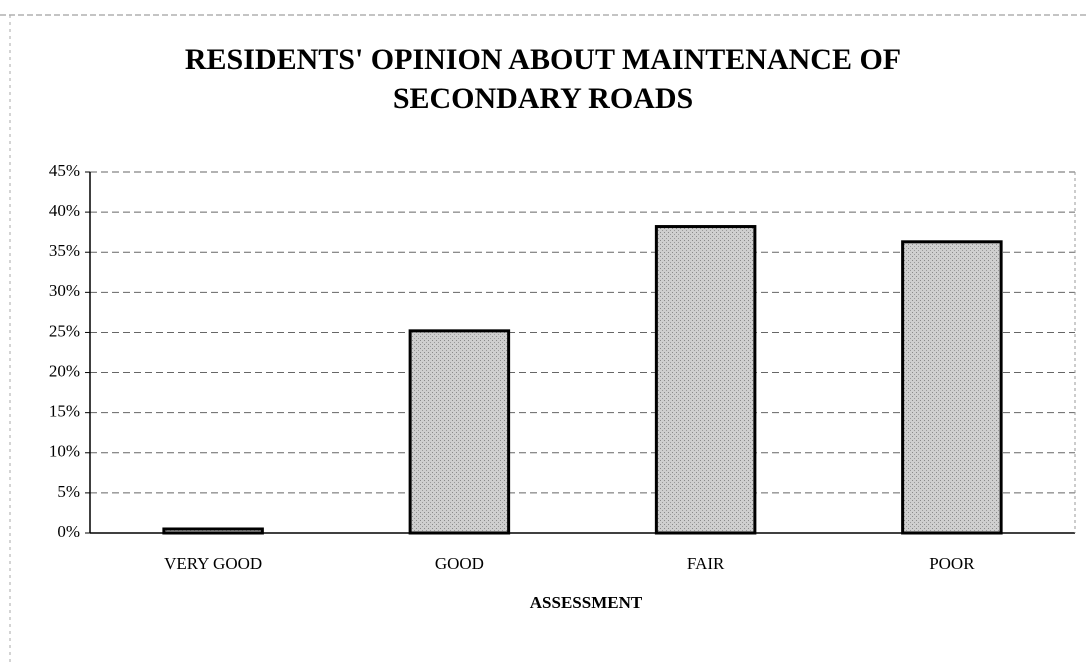  What do you see at coordinates (64, 290) in the screenshot?
I see `y-tick-label: 30%` at bounding box center [64, 290].